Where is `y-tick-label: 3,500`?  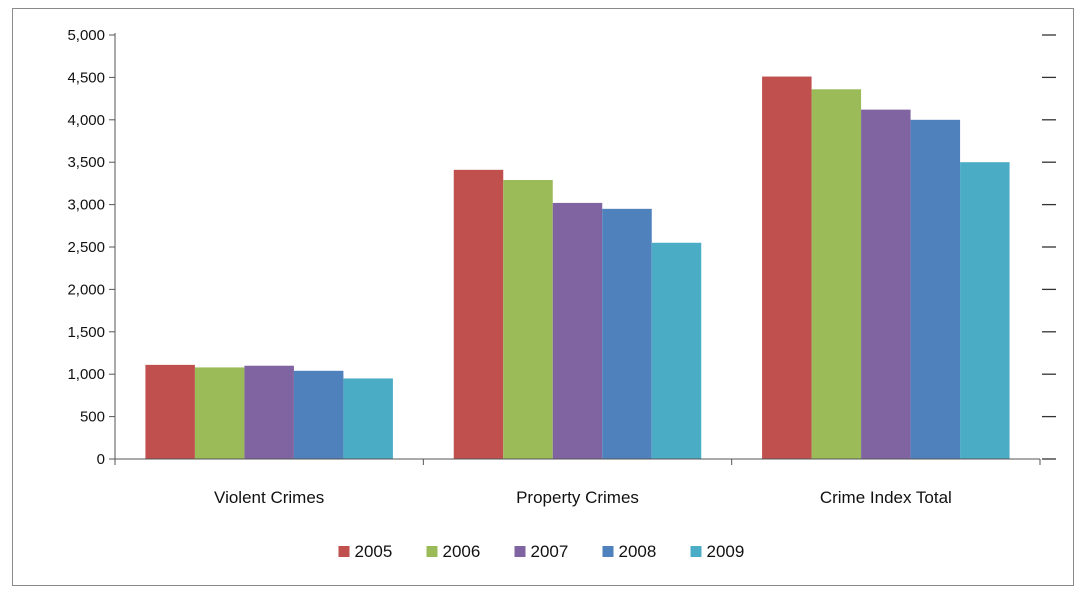
y-tick-label: 3,500 is located at coordinates (86, 162).